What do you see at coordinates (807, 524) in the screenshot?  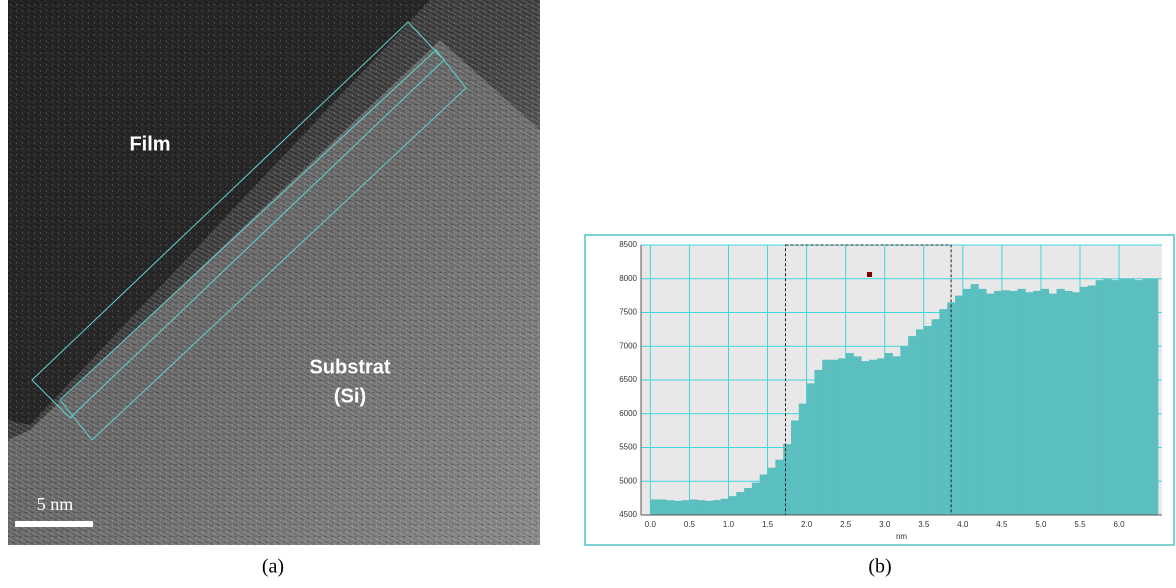 I see `x-tick-label: 2.0` at bounding box center [807, 524].